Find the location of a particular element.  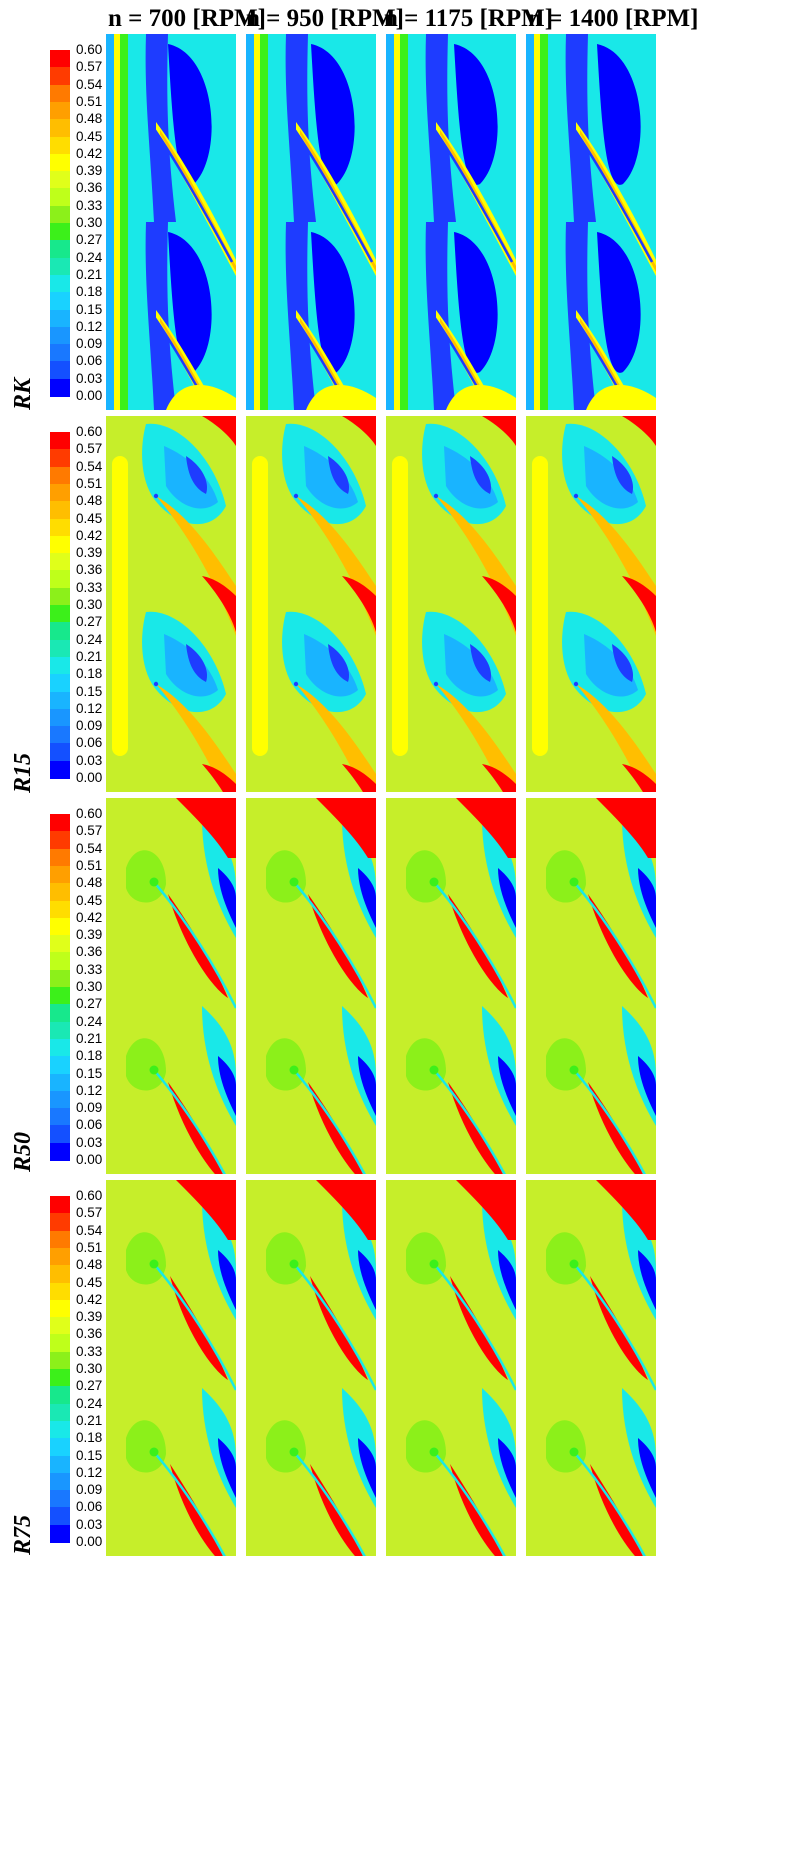

colorbar-tick-label: 0.15 is located at coordinates (89, 691).